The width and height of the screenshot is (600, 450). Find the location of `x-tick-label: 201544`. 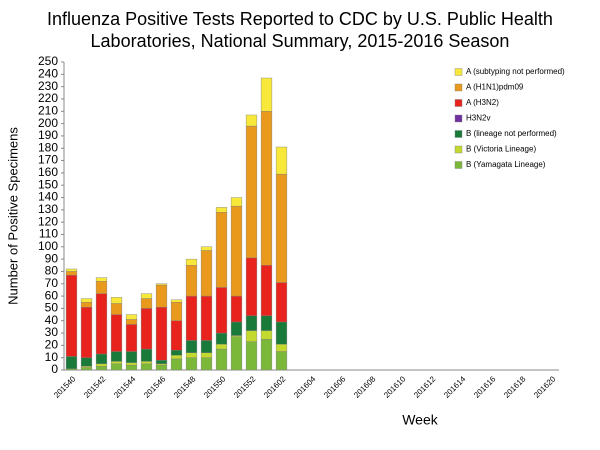

x-tick-label: 201544 is located at coordinates (125, 387).